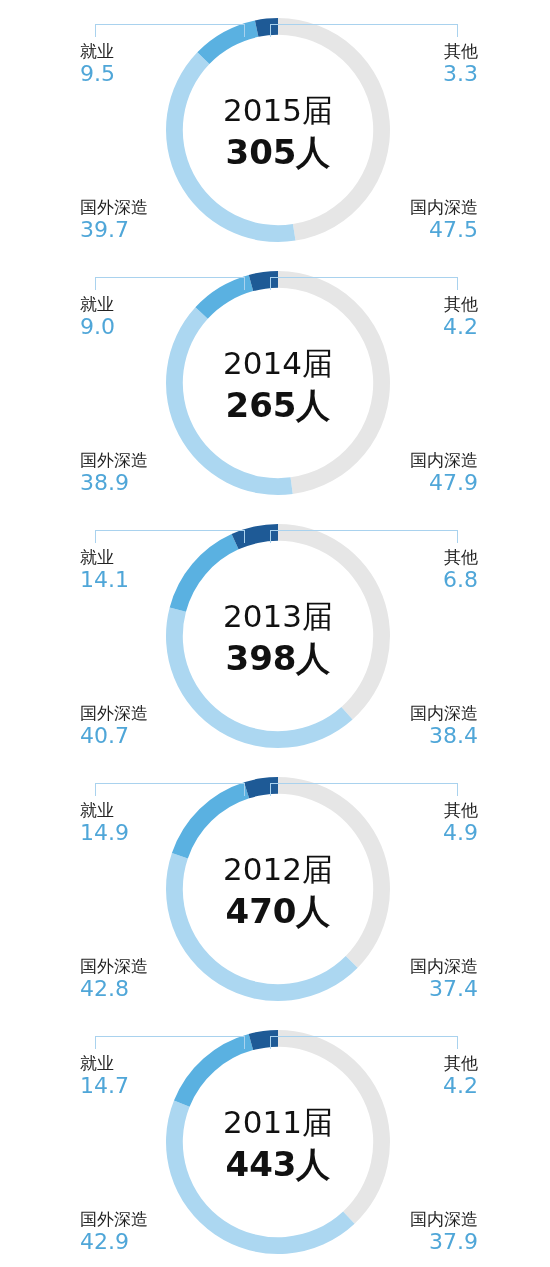  I want to click on data-label: 39.7, so click(105, 229).